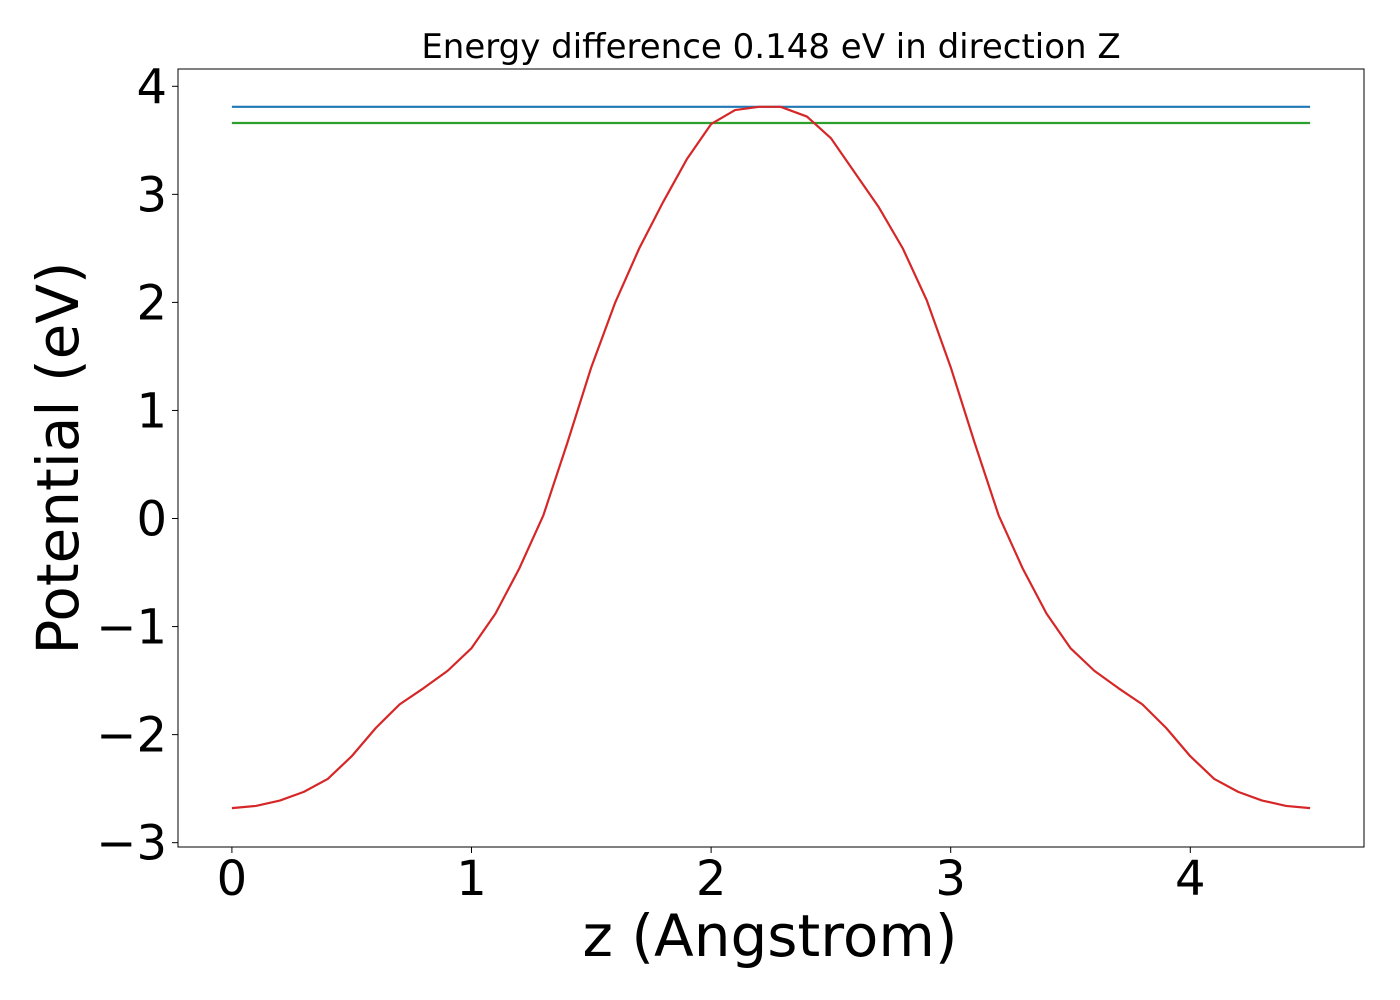  What do you see at coordinates (151, 195) in the screenshot?
I see `y-tick-label: 3` at bounding box center [151, 195].